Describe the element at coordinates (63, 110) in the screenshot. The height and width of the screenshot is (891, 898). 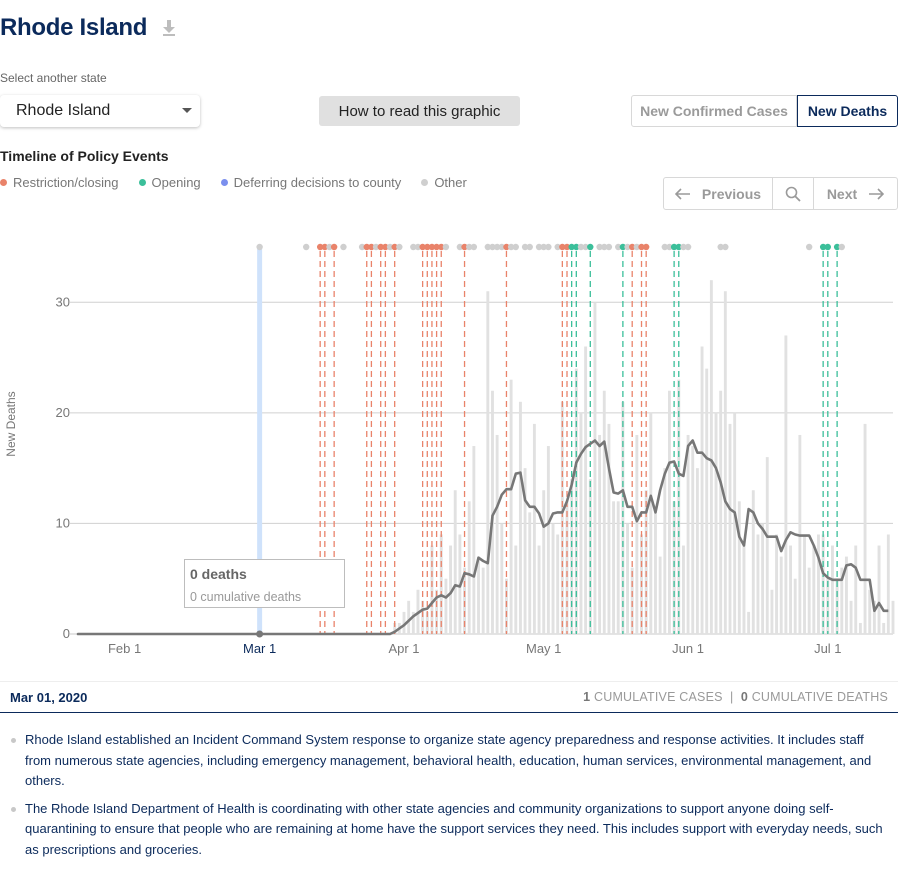
I see `state-select-value: Rhode Island` at that location.